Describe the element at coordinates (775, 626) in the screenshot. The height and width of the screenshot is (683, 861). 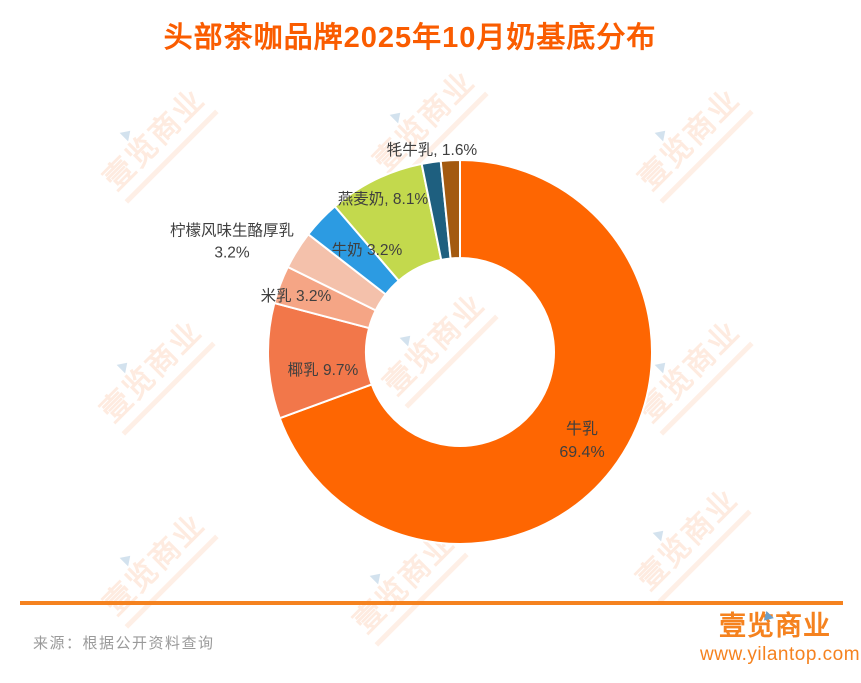
I see `brand-logo-text: 壹览商业` at that location.